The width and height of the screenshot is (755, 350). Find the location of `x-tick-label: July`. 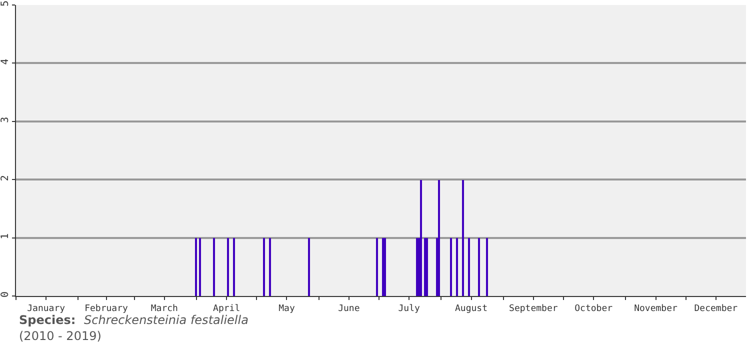

x-tick-label: July is located at coordinates (409, 309).